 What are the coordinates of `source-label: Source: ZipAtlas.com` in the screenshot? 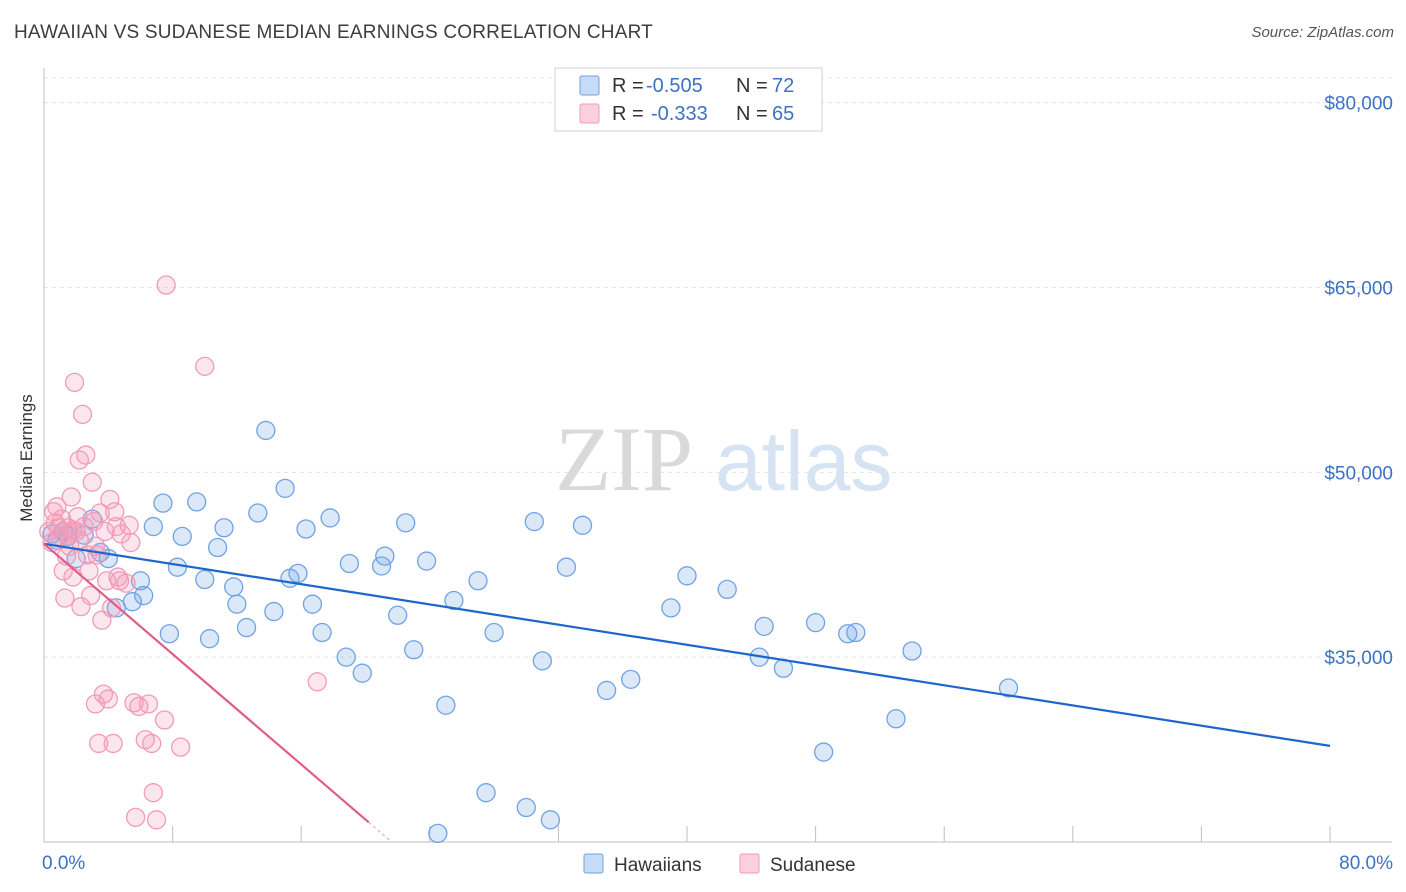 It's located at (1322, 32).